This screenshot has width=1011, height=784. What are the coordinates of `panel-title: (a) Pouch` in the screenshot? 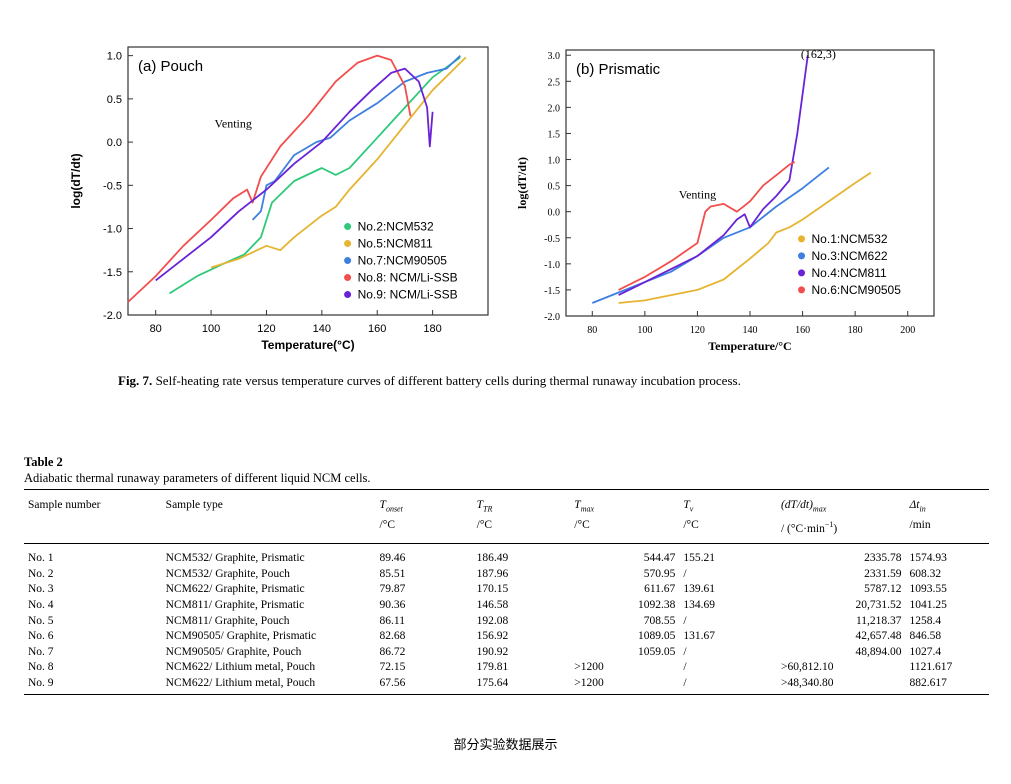 It's located at (170, 66).